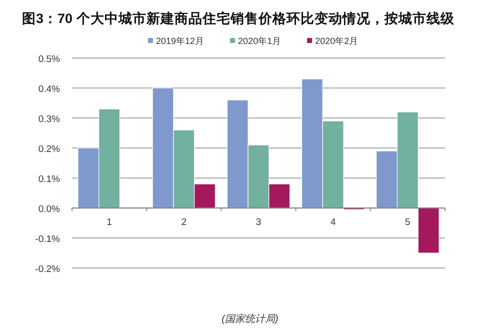  I want to click on text: (国家统计局), so click(250, 319).